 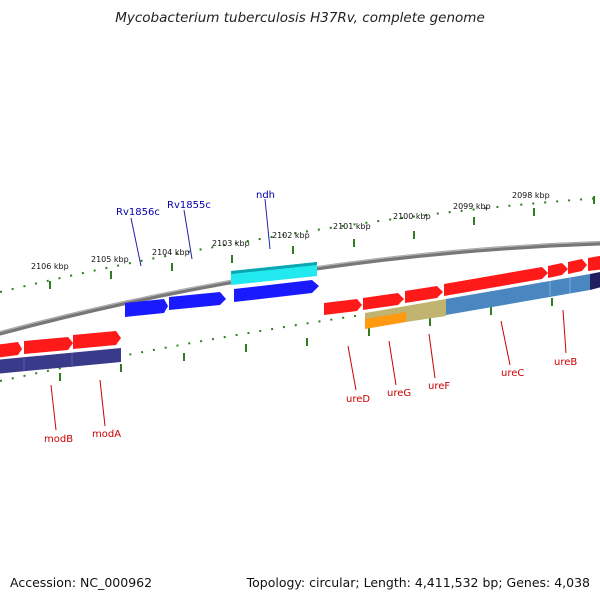 I want to click on tick-label-2100: 2100 kbp, so click(x=412, y=216).